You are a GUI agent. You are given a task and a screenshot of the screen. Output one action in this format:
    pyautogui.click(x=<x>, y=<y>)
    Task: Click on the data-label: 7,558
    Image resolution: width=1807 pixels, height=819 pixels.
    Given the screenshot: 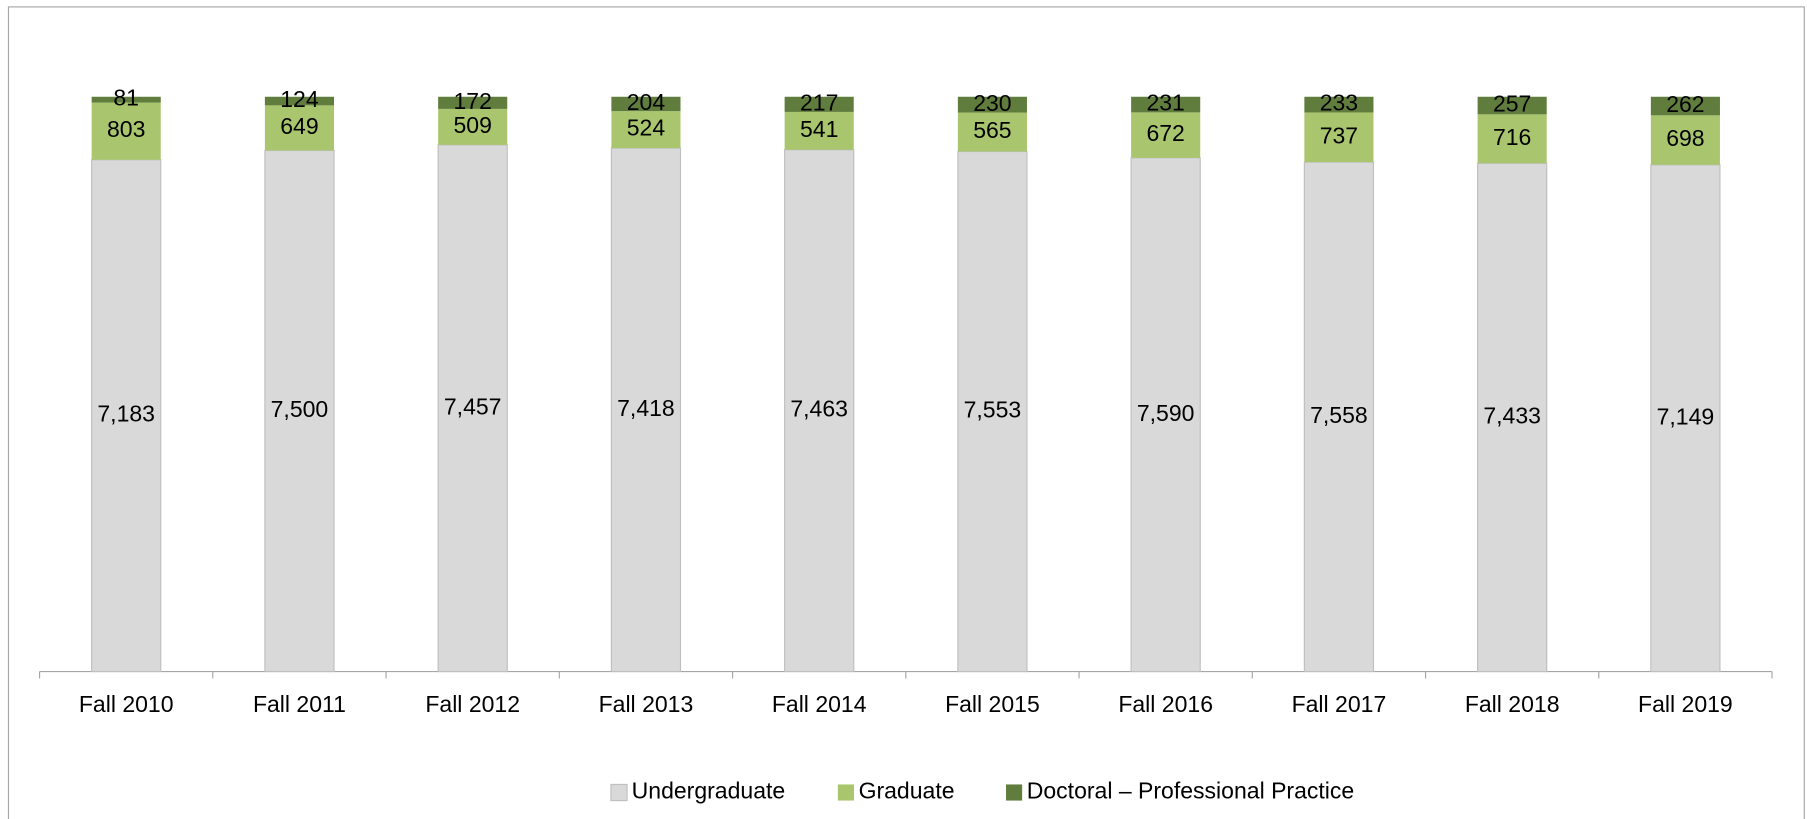 What is the action you would take?
    pyautogui.click(x=1339, y=415)
    